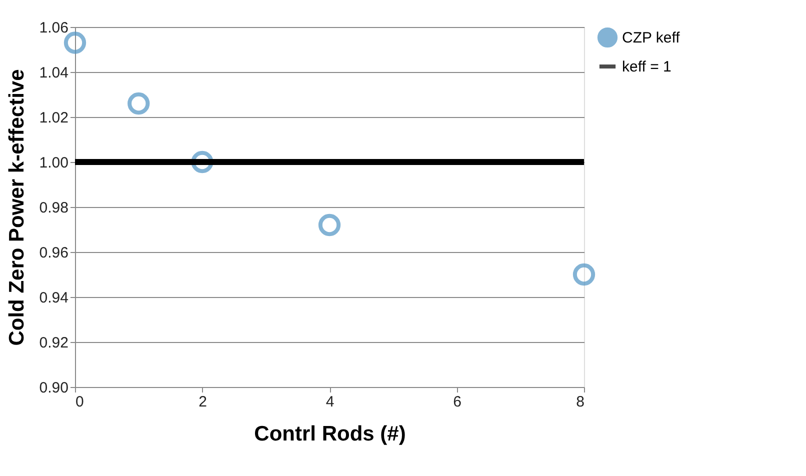  I want to click on y-tick-label: 0.92, so click(53, 343).